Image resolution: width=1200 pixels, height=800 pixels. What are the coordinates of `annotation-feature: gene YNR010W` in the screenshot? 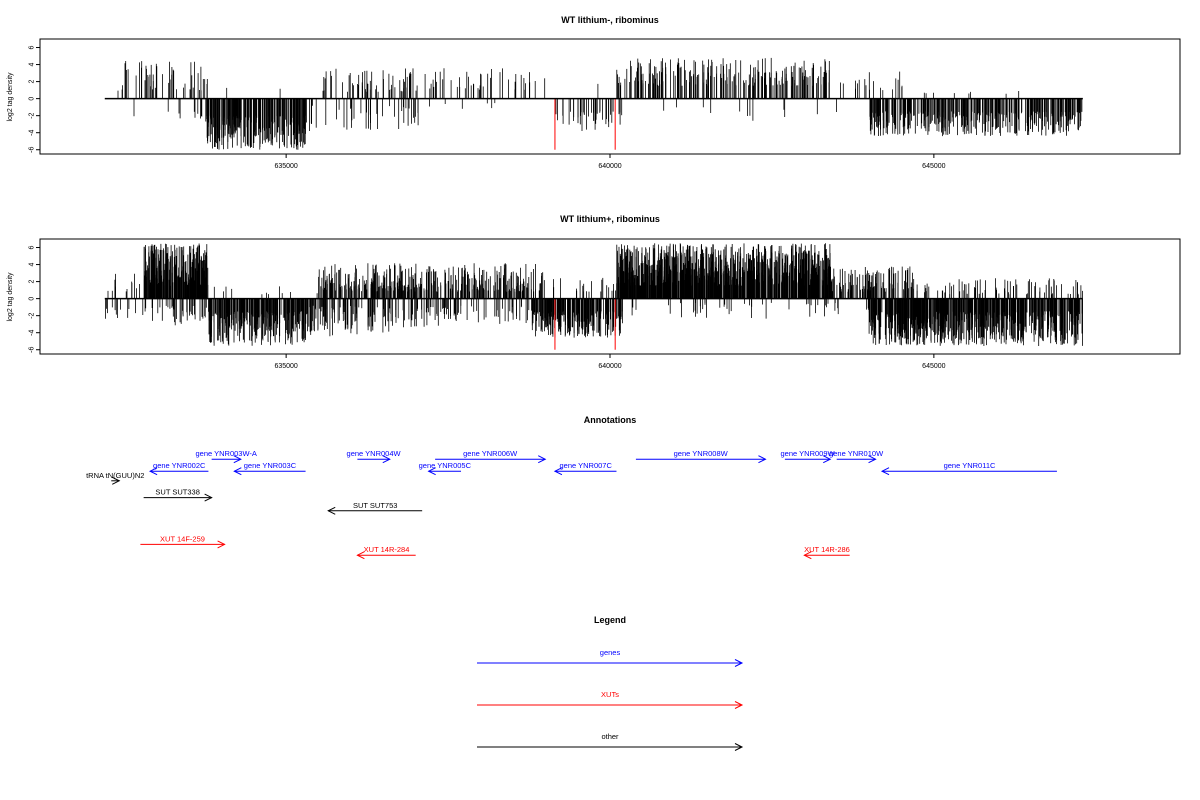 It's located at (856, 456).